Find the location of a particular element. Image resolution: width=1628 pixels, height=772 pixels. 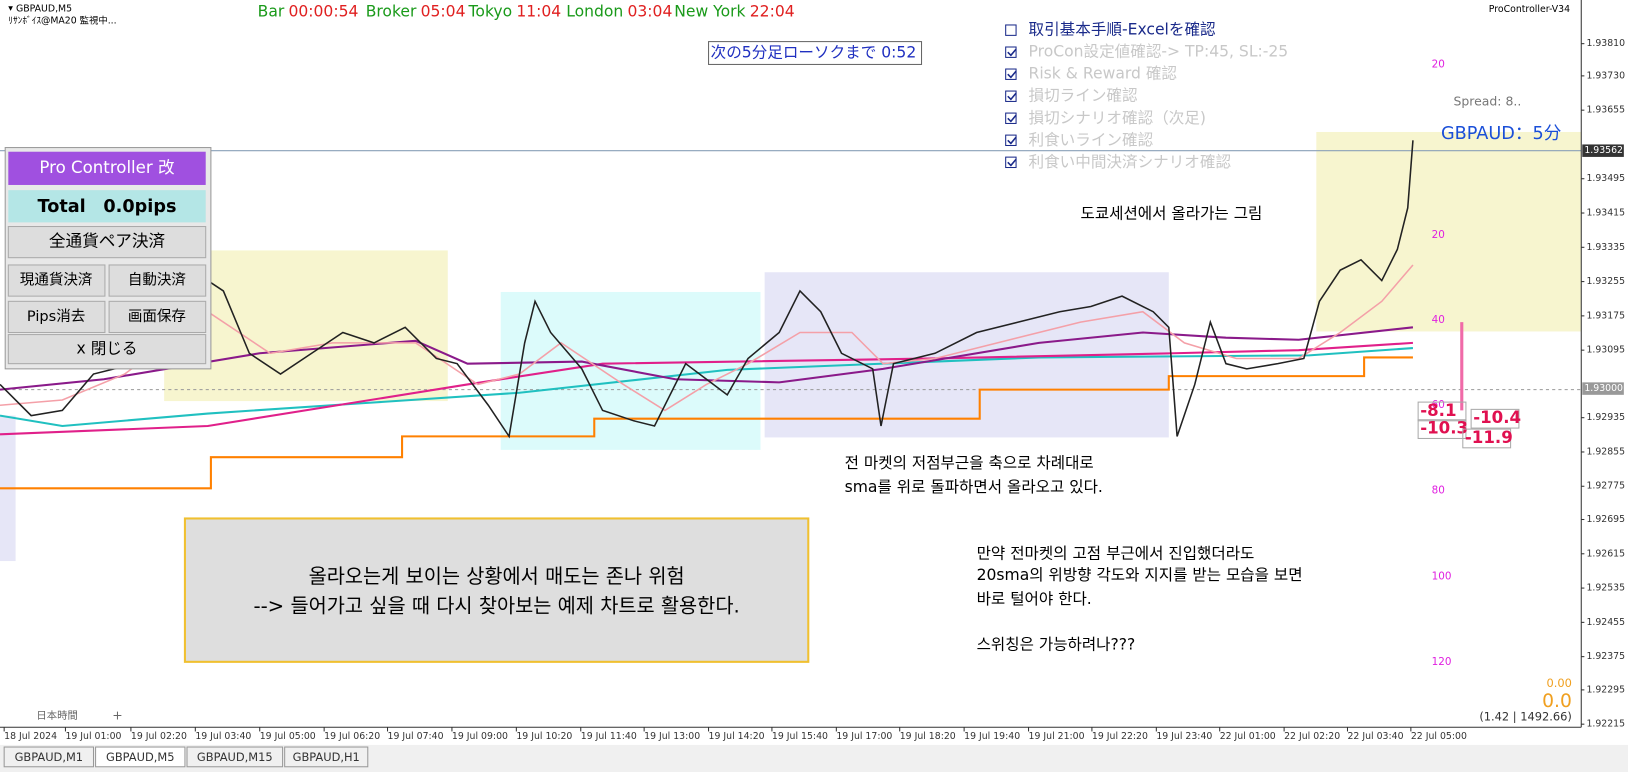

timer-value: 05:04 is located at coordinates (443, 11).